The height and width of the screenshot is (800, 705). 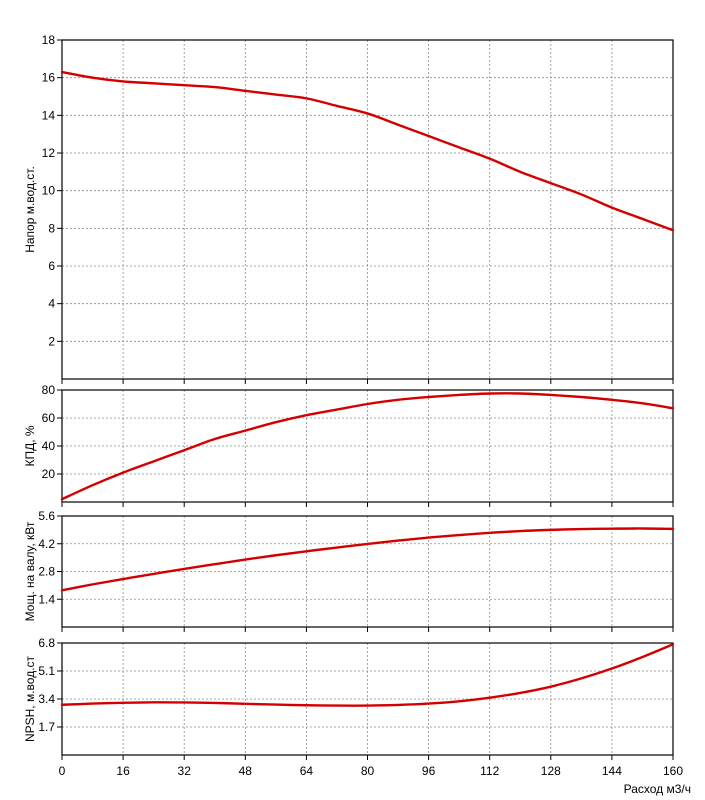 I want to click on x-tick-label: 80, so click(x=368, y=771).